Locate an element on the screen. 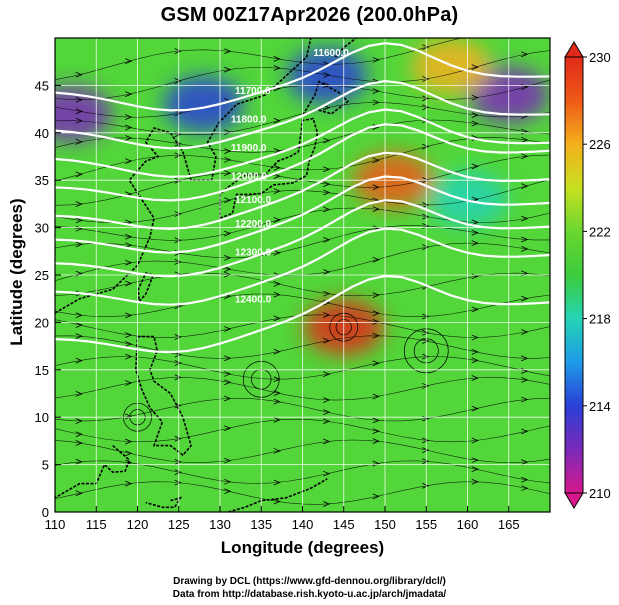  colorbar-tick-label: 218 is located at coordinates (600, 319).